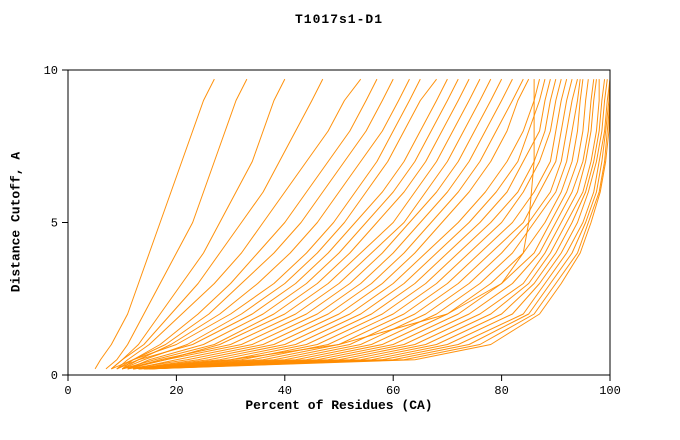  Describe the element at coordinates (393, 391) in the screenshot. I see `x-tick-label: 60` at that location.